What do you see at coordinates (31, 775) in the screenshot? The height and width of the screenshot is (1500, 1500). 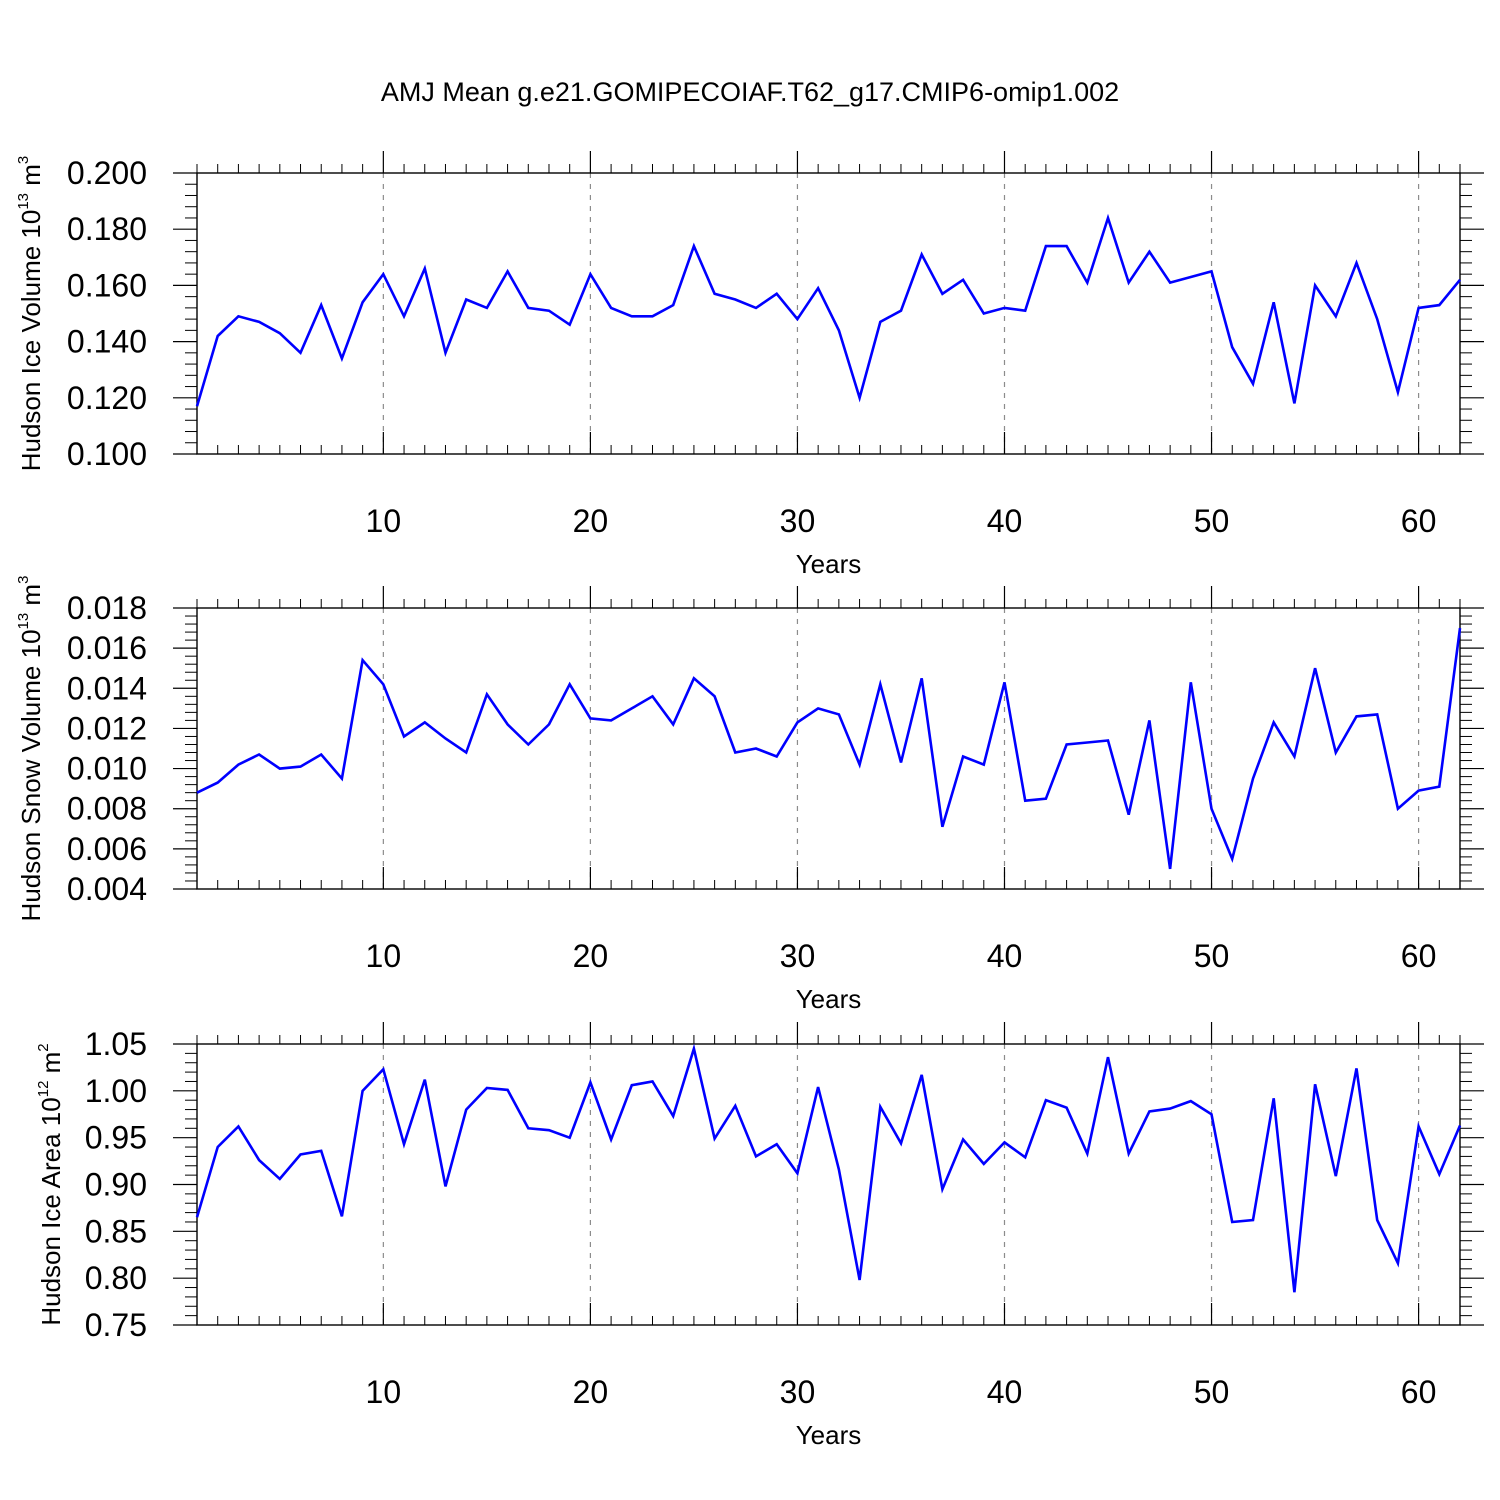 I see `y-axis-title-main: Hudson Snow Volume 10` at bounding box center [31, 775].